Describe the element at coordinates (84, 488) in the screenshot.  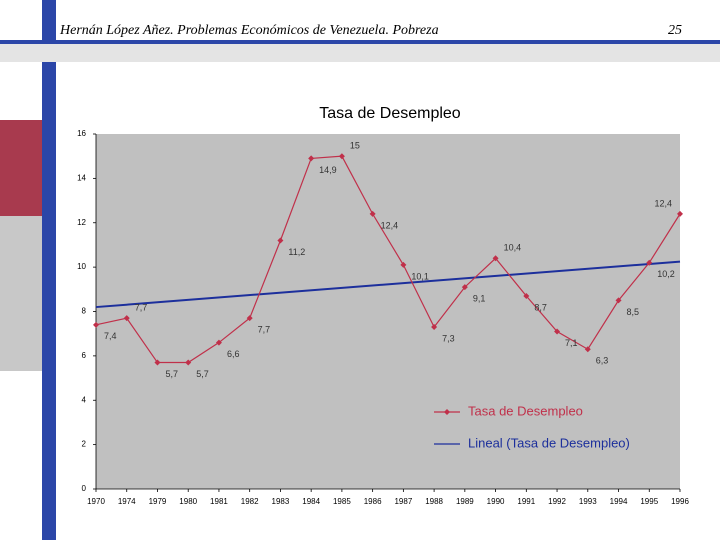
I see `y-tick-label: 0` at that location.